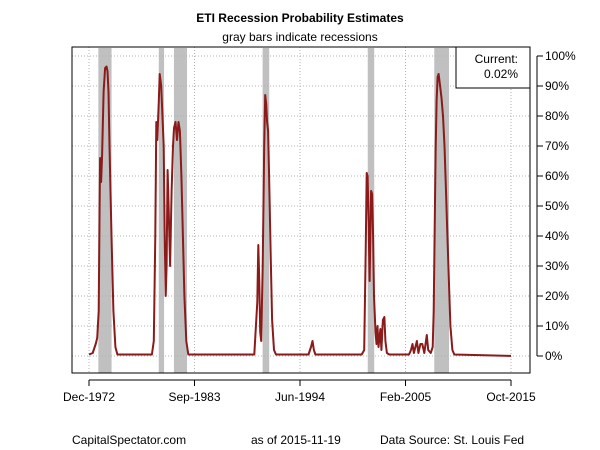 The width and height of the screenshot is (600, 450). I want to click on chart-title: ETI Recession Probability Estimates, so click(300, 18).